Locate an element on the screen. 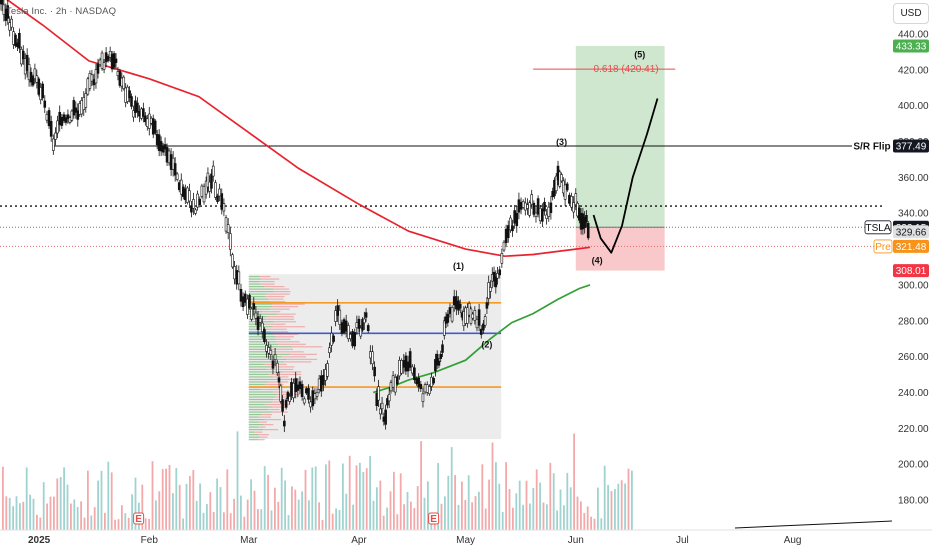 The height and width of the screenshot is (555, 932). wave-label: (2) is located at coordinates (486, 345).